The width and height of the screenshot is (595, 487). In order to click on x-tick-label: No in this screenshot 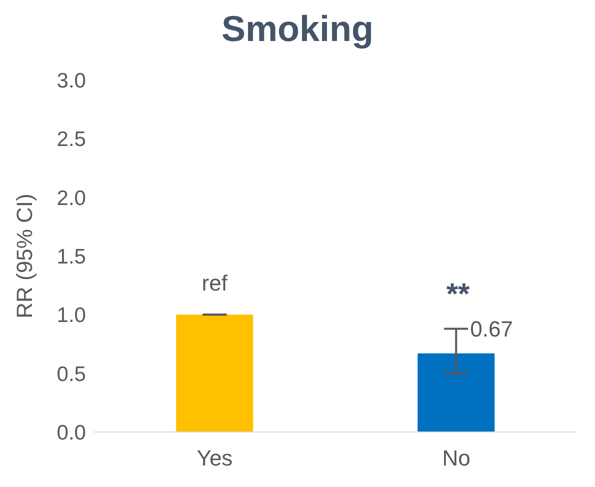, I will do `click(456, 458)`.